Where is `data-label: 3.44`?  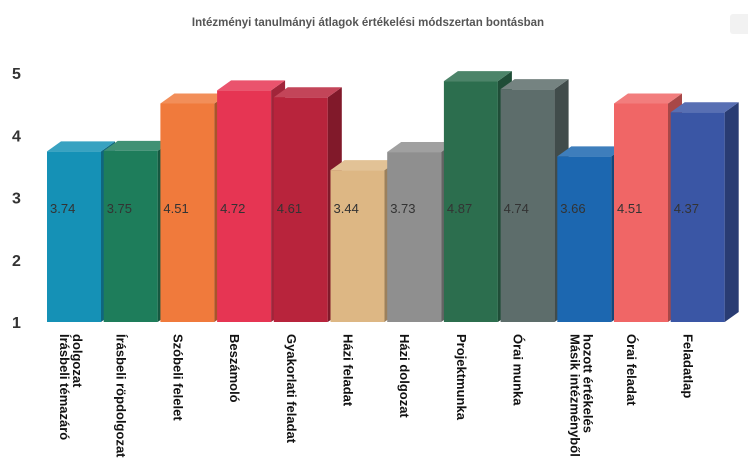 data-label: 3.44 is located at coordinates (346, 208).